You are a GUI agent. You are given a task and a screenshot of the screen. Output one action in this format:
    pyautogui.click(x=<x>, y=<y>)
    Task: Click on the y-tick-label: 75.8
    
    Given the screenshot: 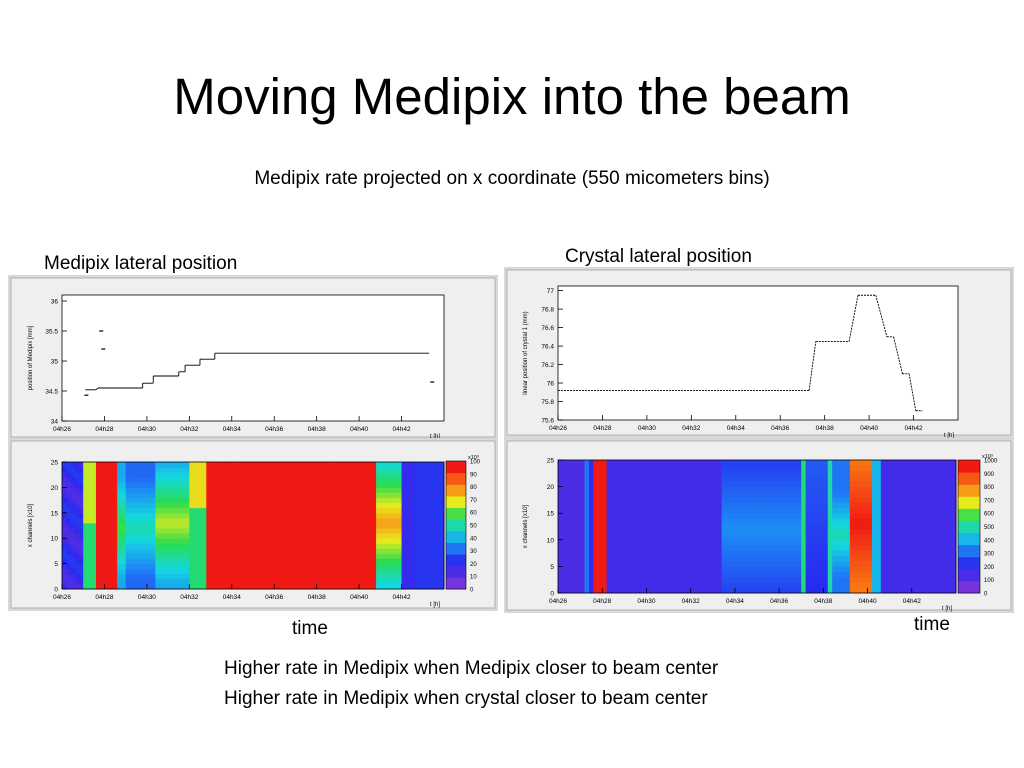 What is the action you would take?
    pyautogui.click(x=547, y=402)
    